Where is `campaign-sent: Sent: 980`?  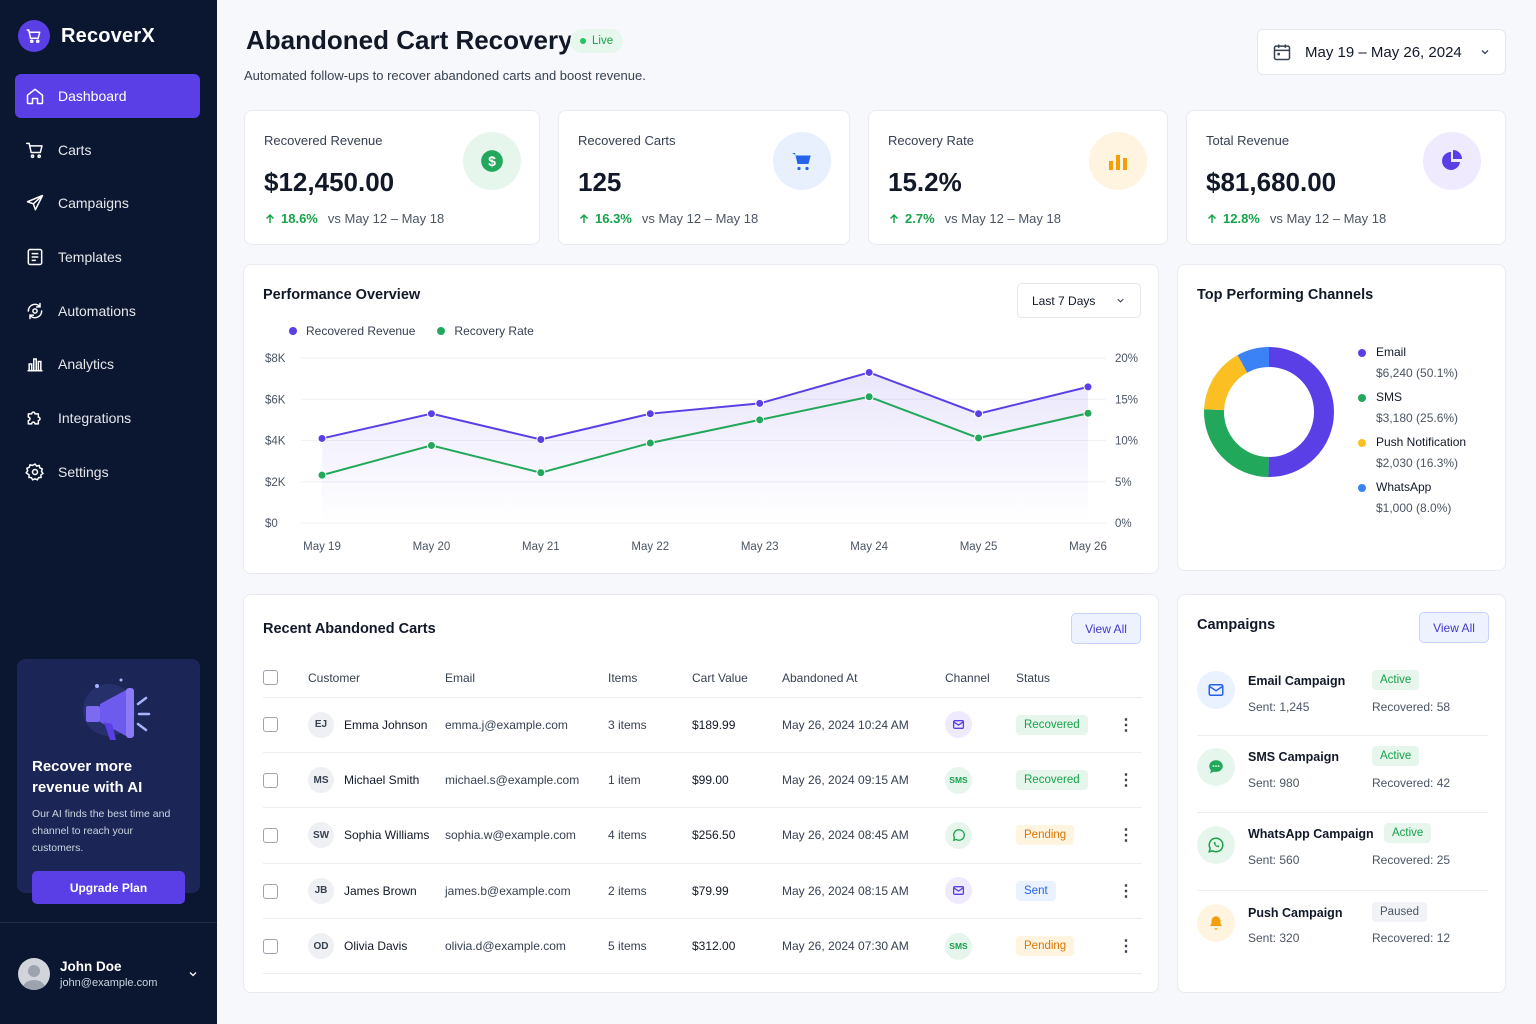
campaign-sent: Sent: 980 is located at coordinates (1274, 783).